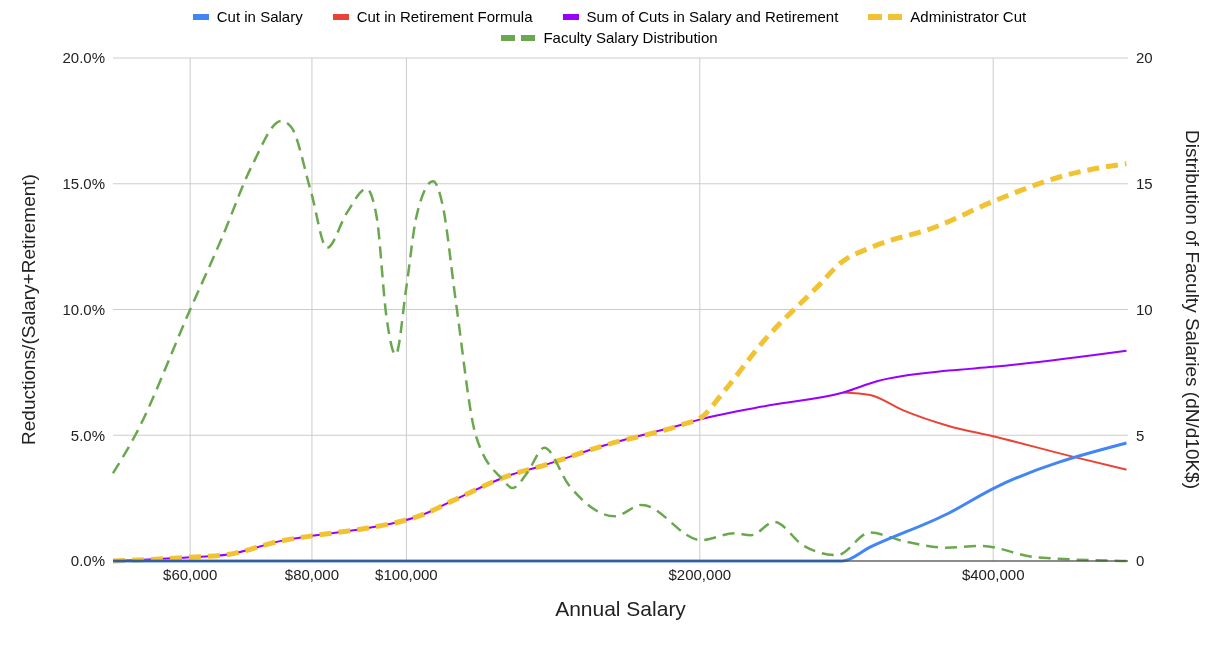 This screenshot has height=654, width=1219. I want to click on y-tick-label: 0.0%, so click(87, 561).